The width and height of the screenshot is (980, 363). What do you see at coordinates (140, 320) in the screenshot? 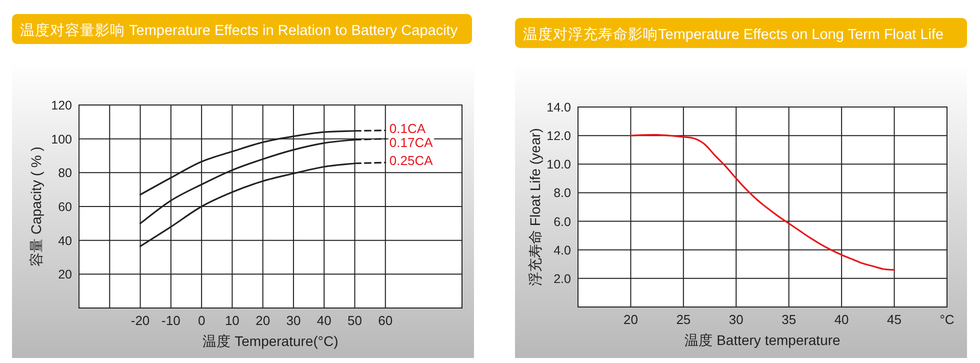
I see `x-tick-label: -20` at bounding box center [140, 320].